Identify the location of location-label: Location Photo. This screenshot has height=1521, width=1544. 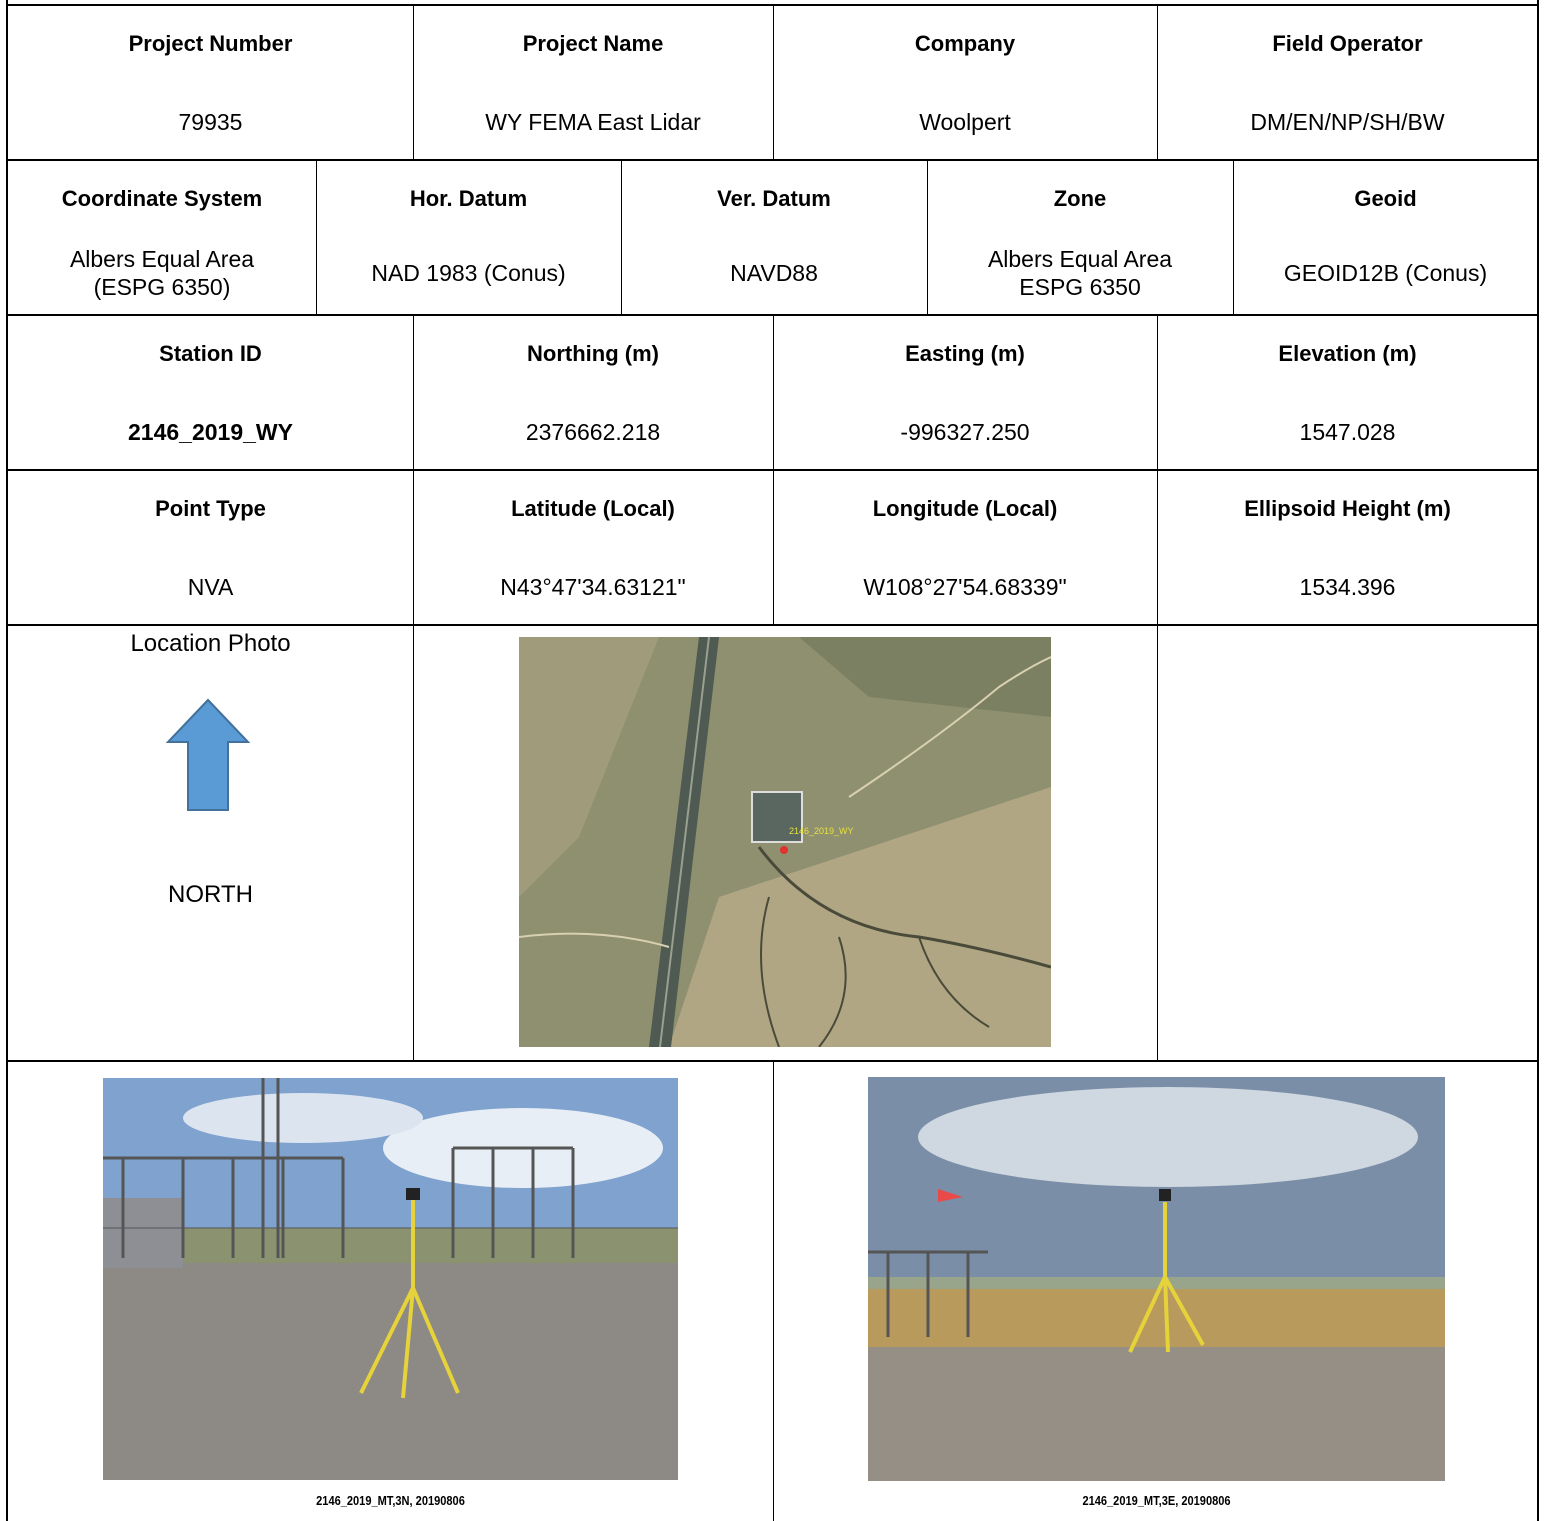
(210, 643).